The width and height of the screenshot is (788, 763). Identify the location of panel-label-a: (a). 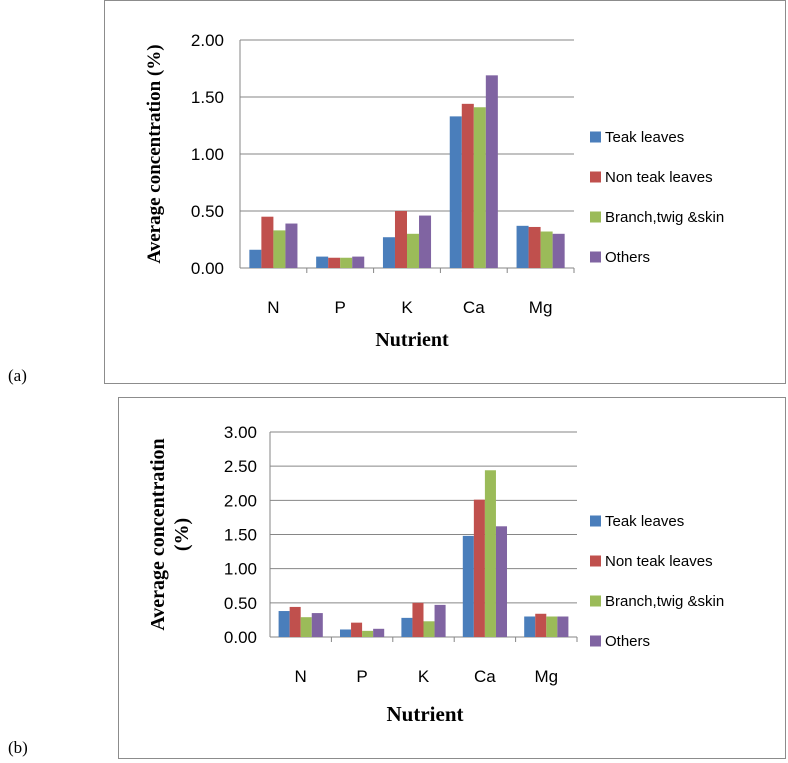
(17, 375).